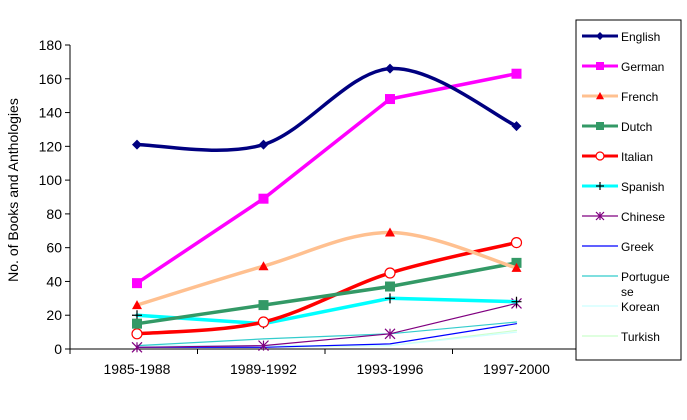 Image resolution: width=687 pixels, height=420 pixels. What do you see at coordinates (617, 127) in the screenshot?
I see `legend-item-dutch: Dutch` at bounding box center [617, 127].